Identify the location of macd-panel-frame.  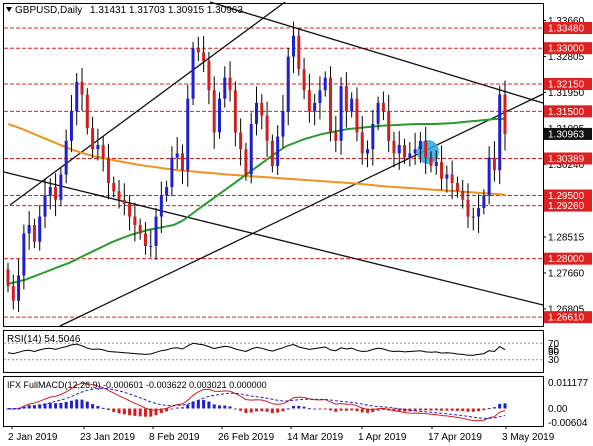
(273, 401).